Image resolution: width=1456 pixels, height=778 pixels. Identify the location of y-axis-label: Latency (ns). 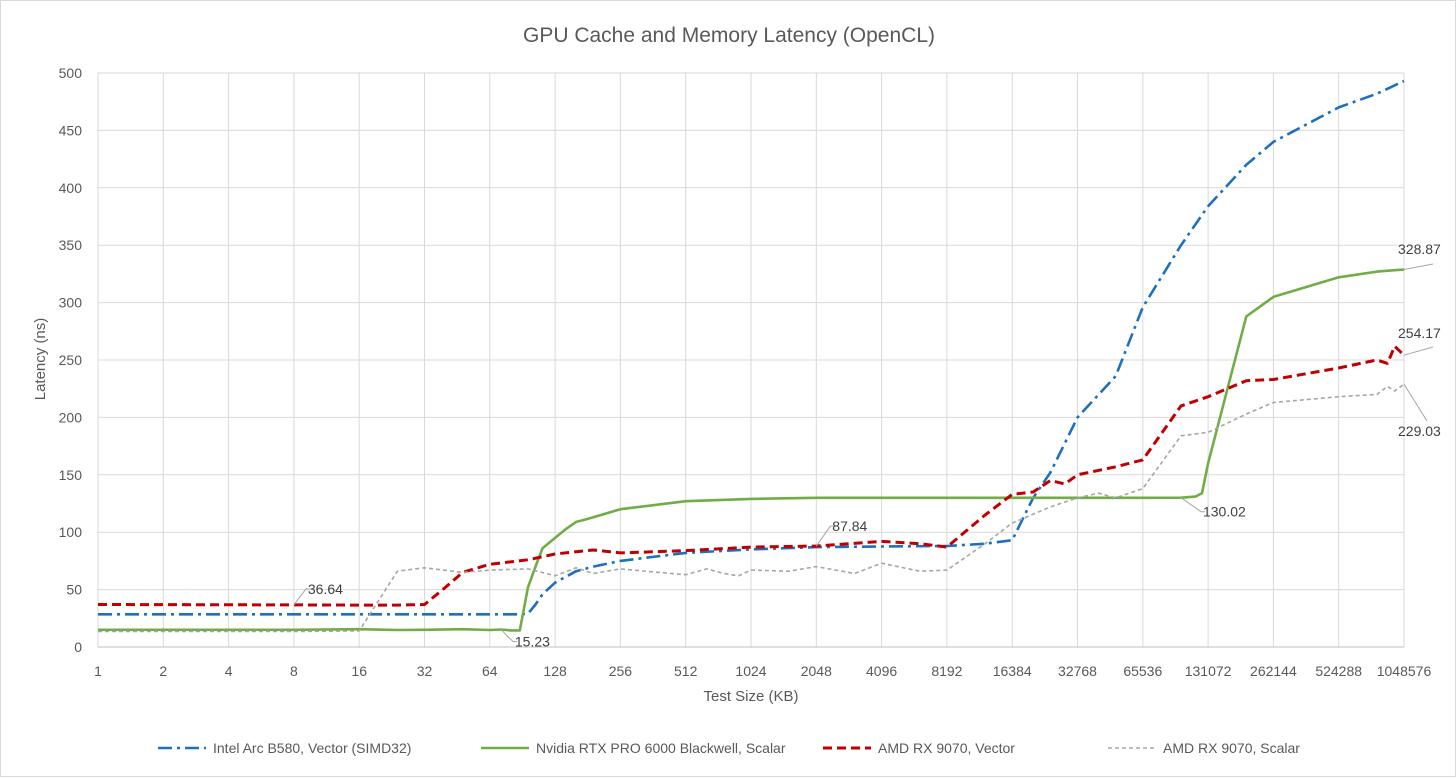
(40, 359).